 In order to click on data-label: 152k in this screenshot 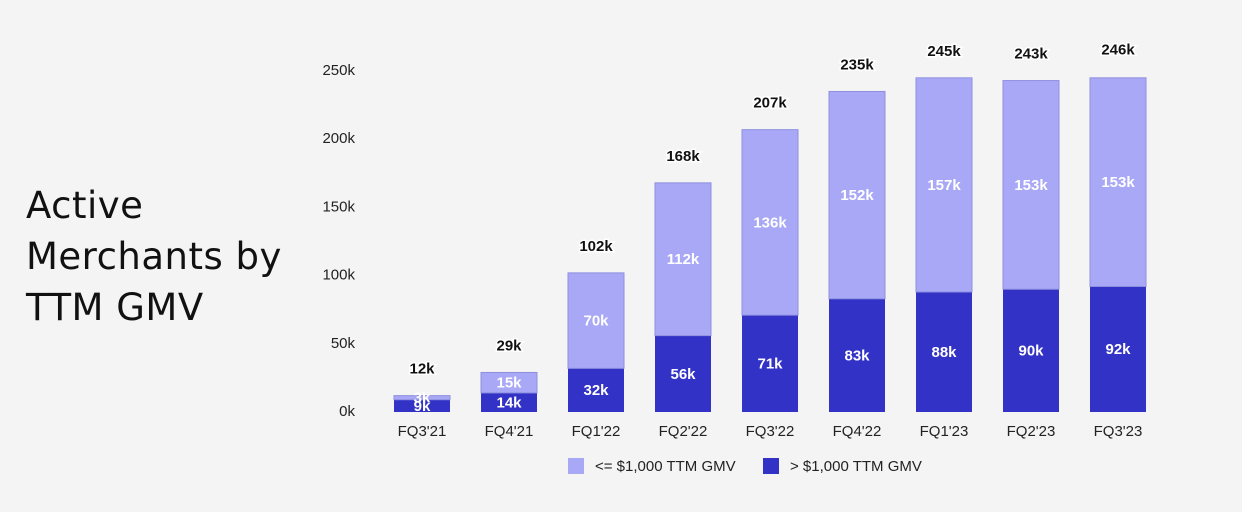, I will do `click(857, 195)`.